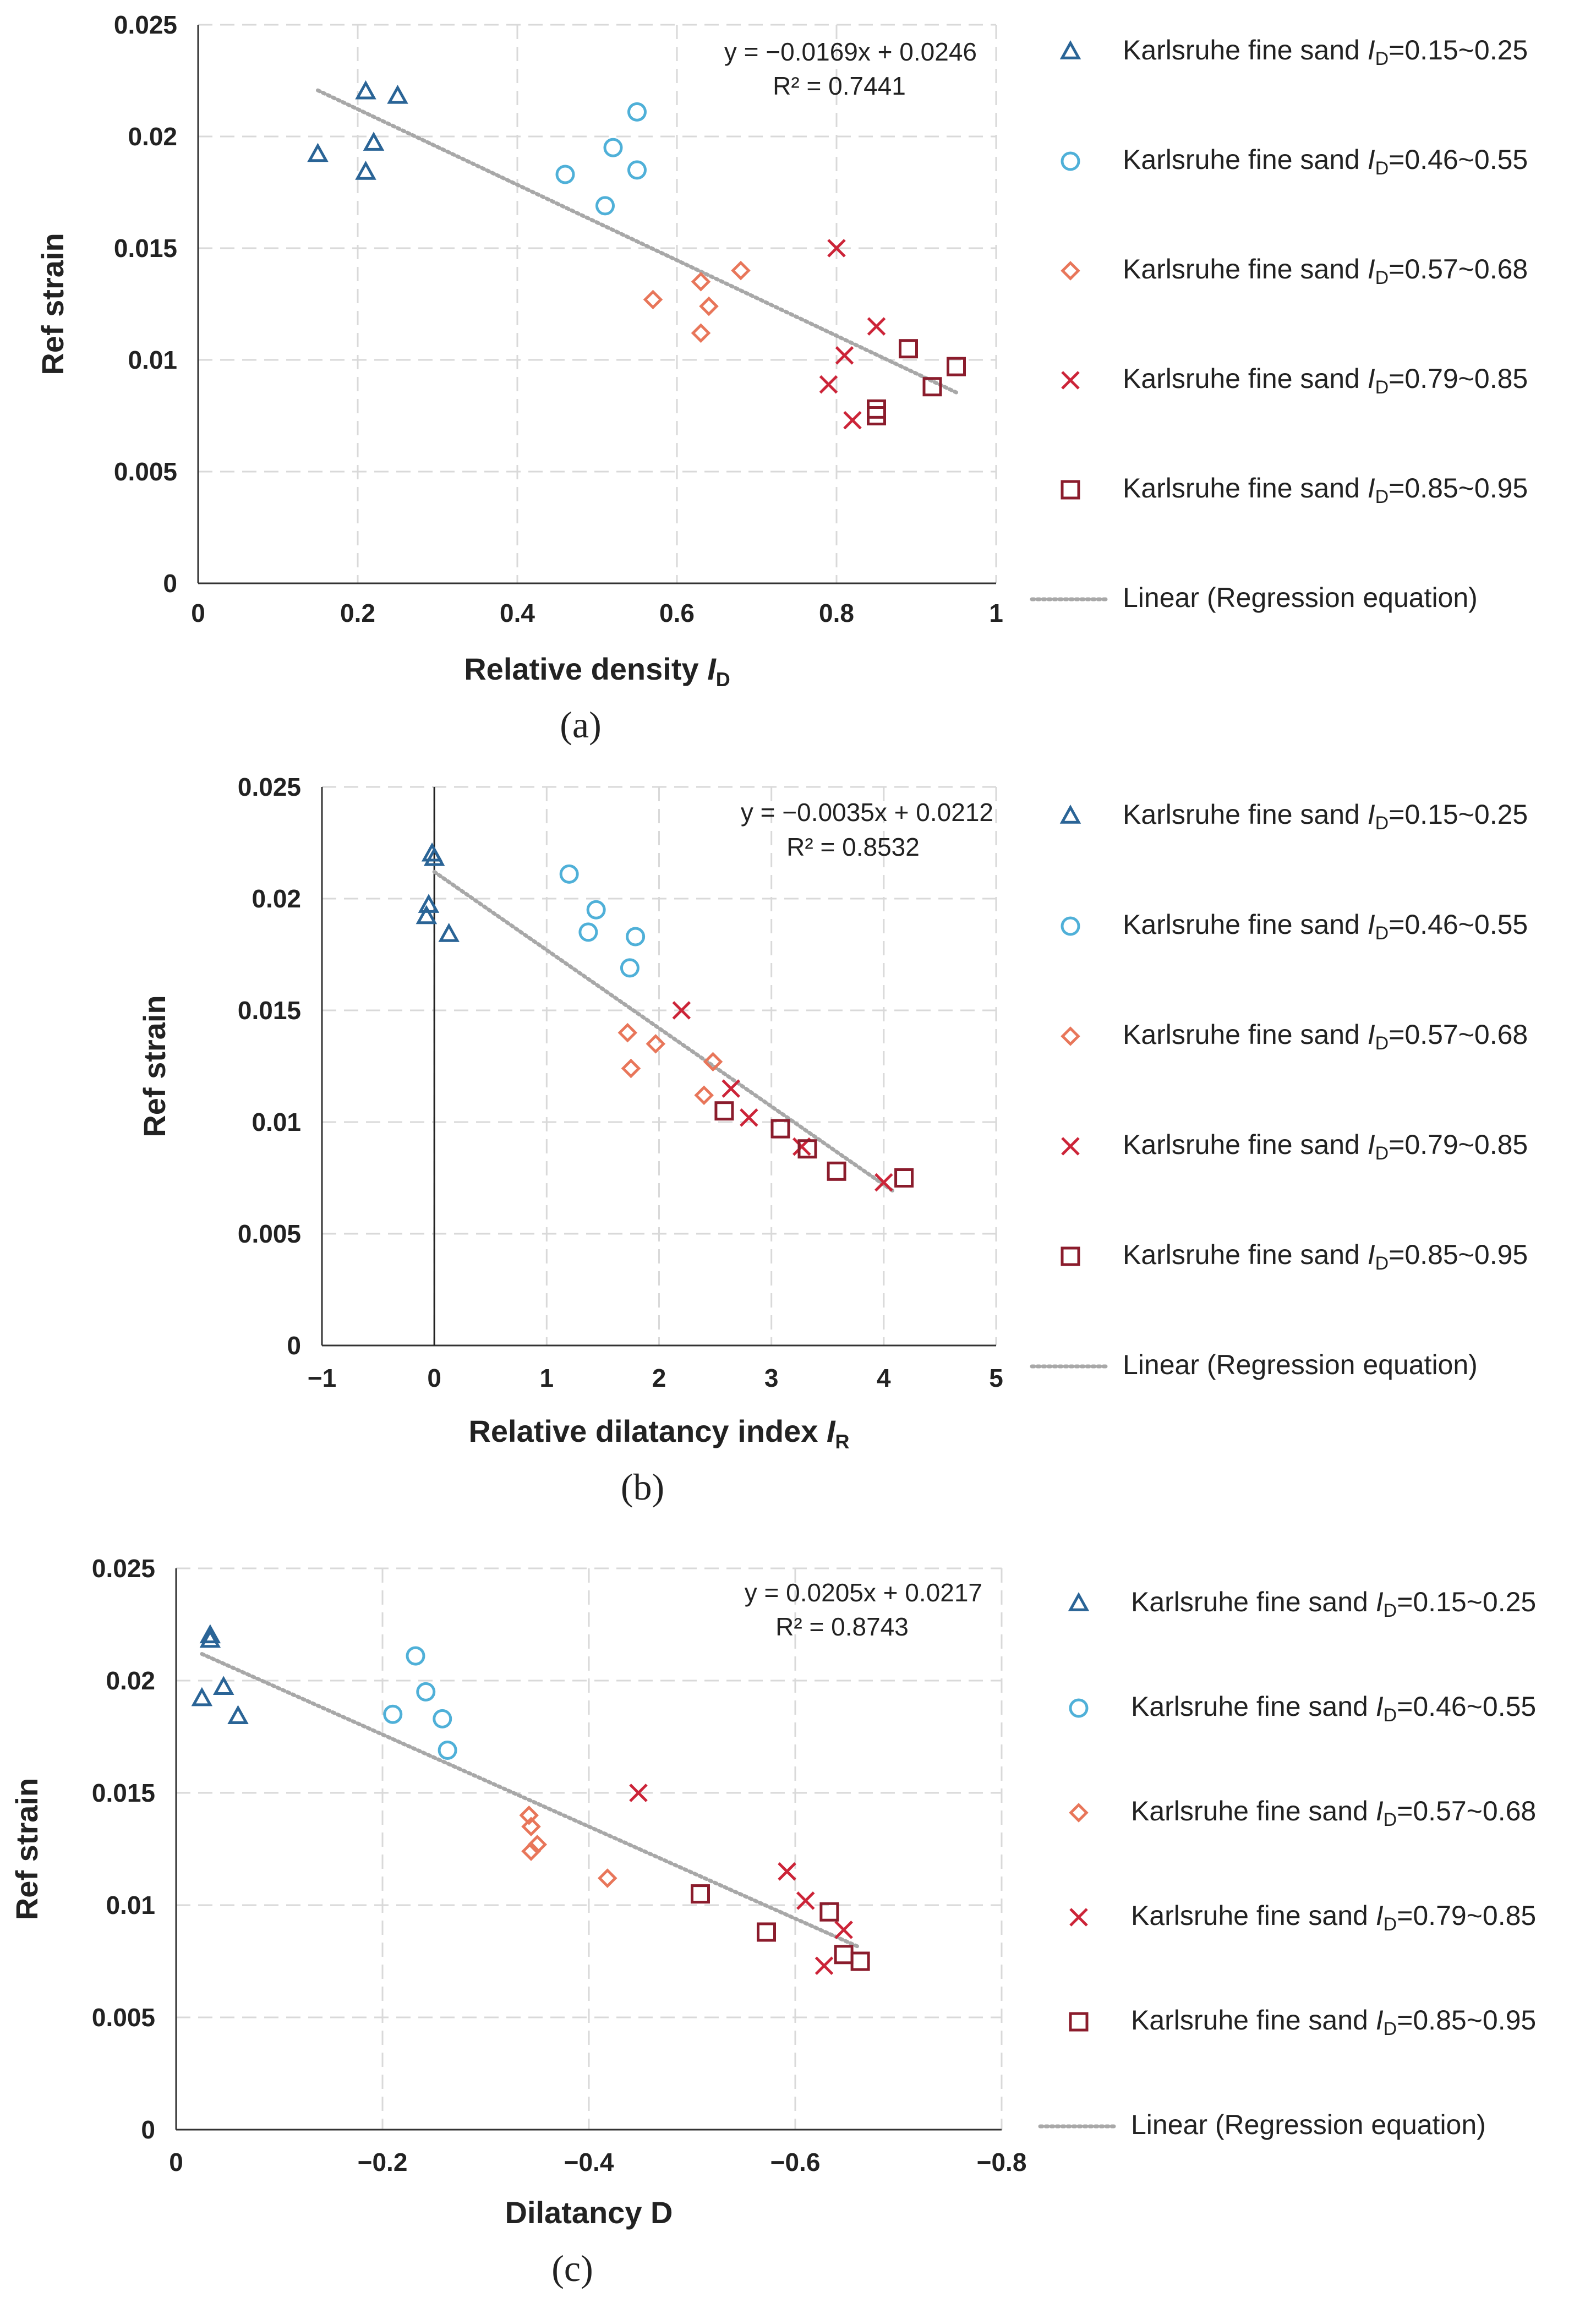 This screenshot has height=2303, width=1596. Describe the element at coordinates (1466, 2020) in the screenshot. I see `legend-entry-range: =0.85~0.95` at that location.